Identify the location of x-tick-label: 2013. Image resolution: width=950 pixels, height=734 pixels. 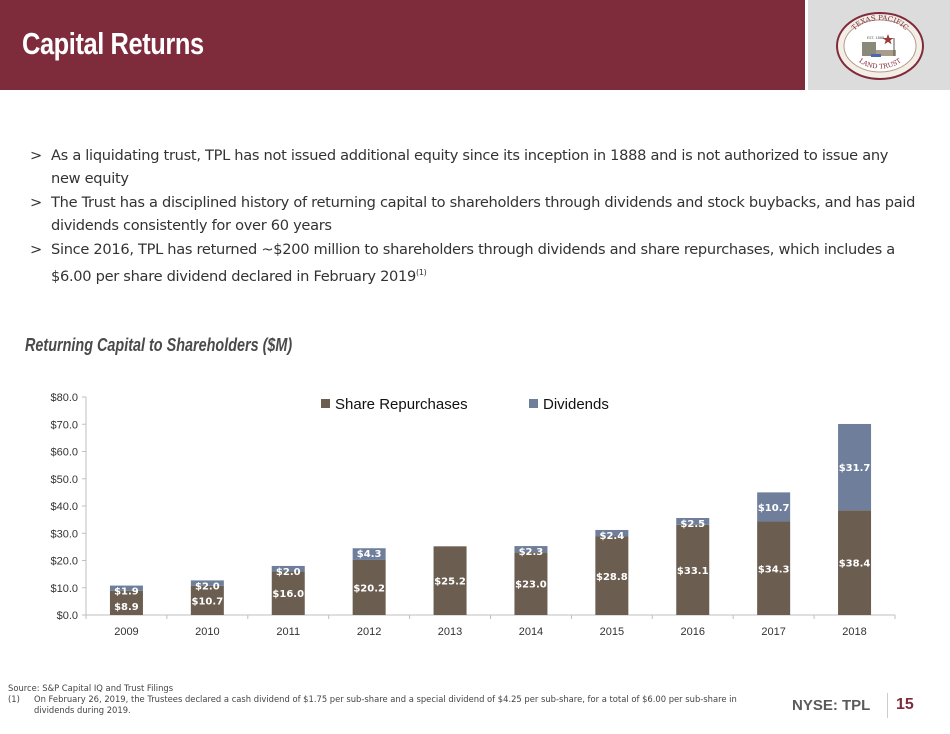
(450, 632).